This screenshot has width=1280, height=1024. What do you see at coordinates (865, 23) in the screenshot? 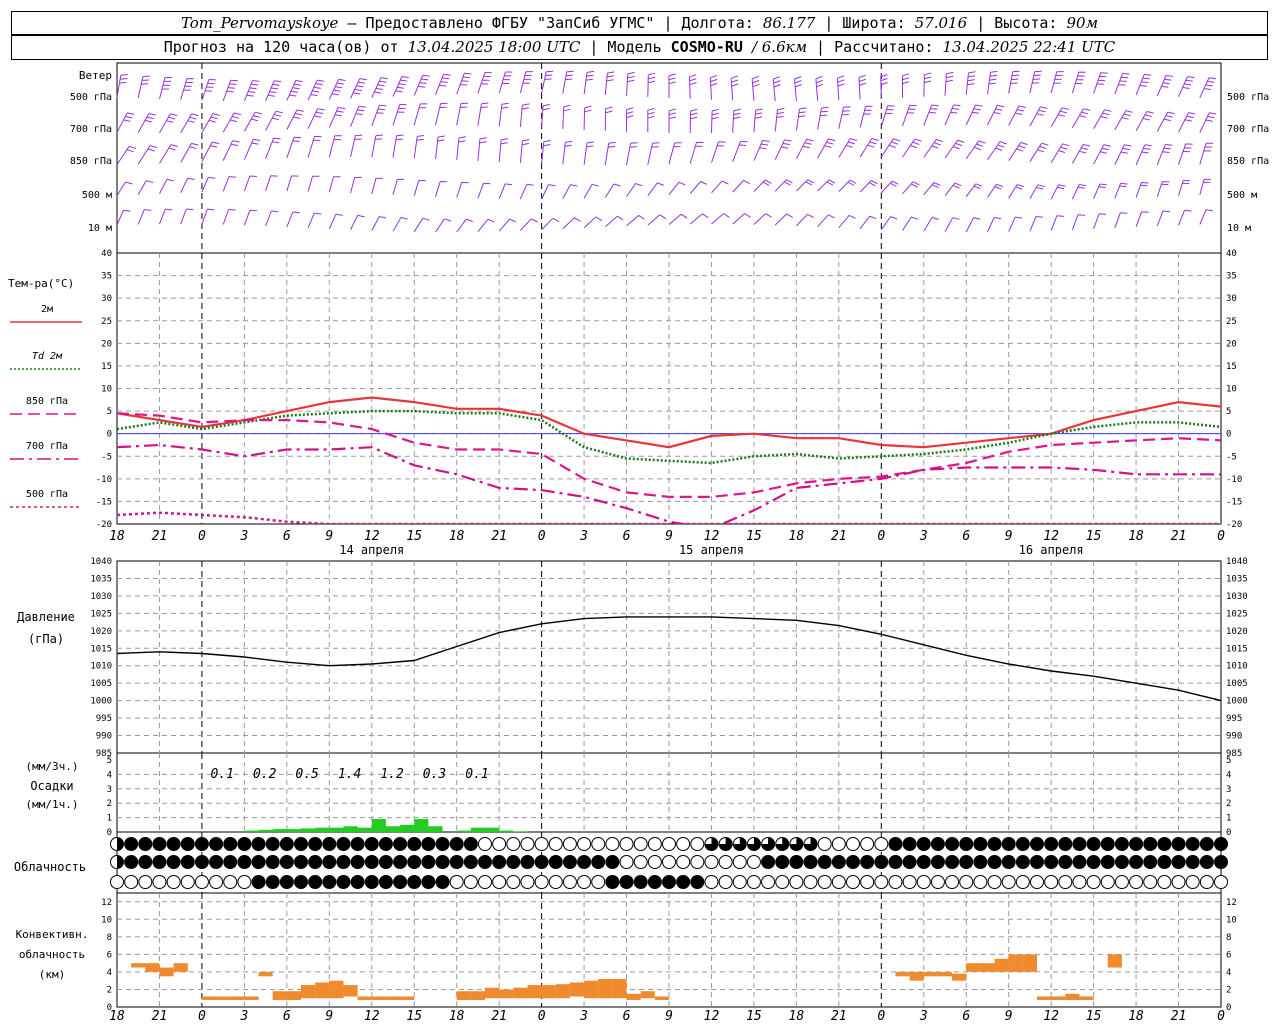
I see `lat-label: | Широта:` at bounding box center [865, 23].